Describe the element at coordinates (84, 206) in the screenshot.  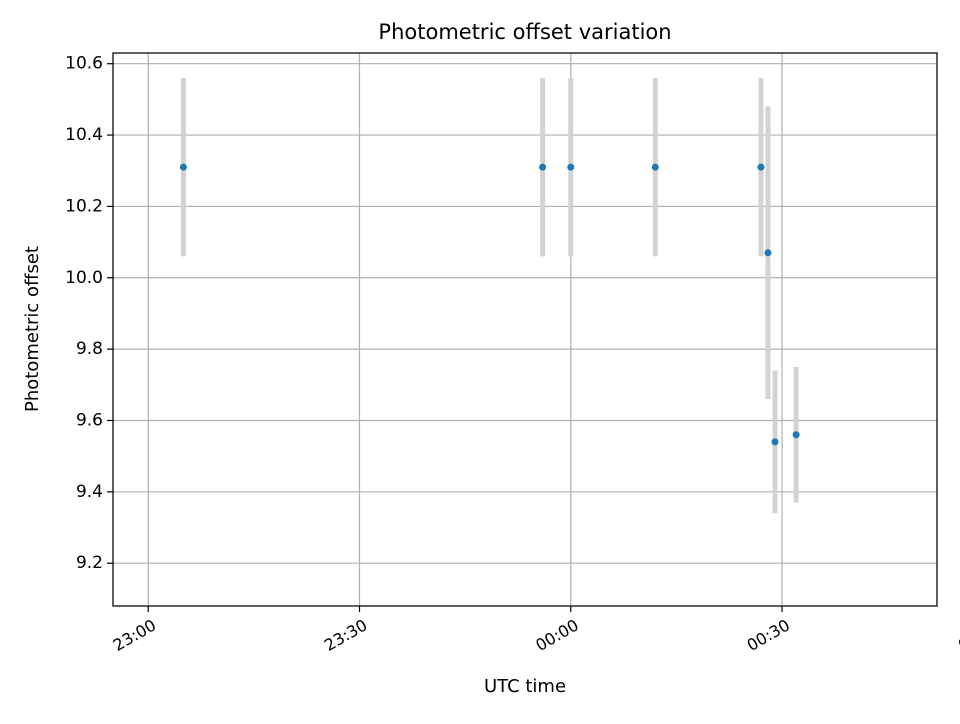
I see `y-tick-label: 10.2` at that location.